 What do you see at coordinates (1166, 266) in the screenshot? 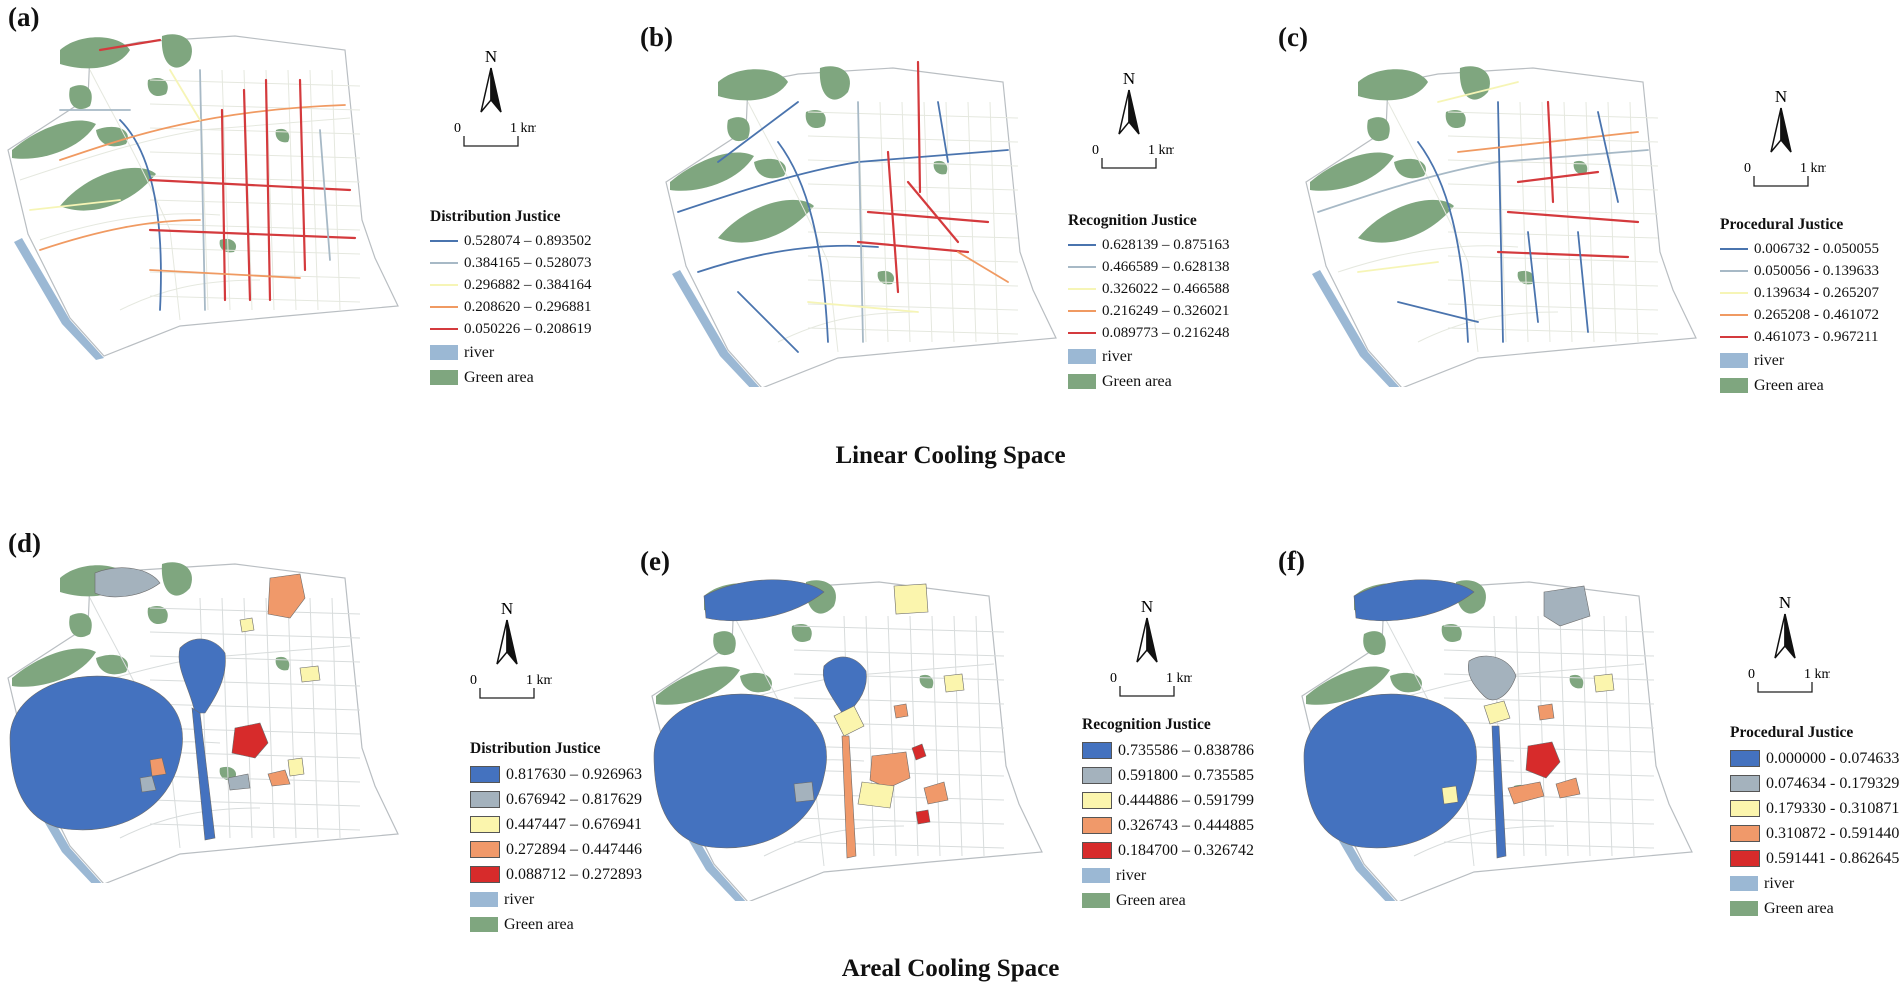
I see `legend-label: 0.466589 – 0.628138` at bounding box center [1166, 266].